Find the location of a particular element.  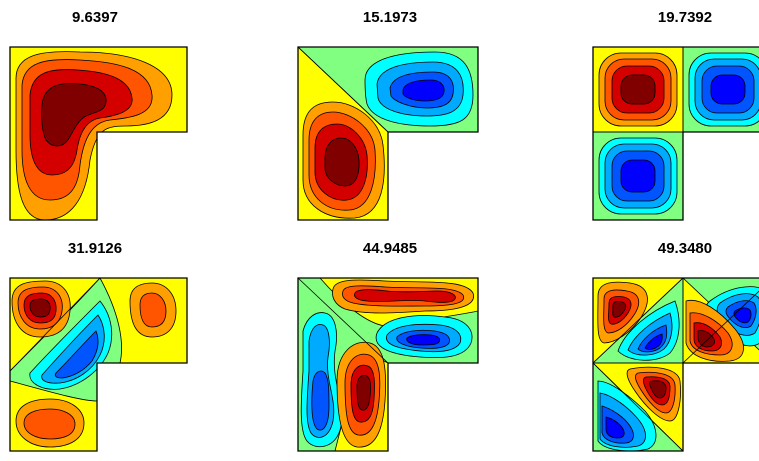

panel-title-5: 44.9485 is located at coordinates (390, 248).